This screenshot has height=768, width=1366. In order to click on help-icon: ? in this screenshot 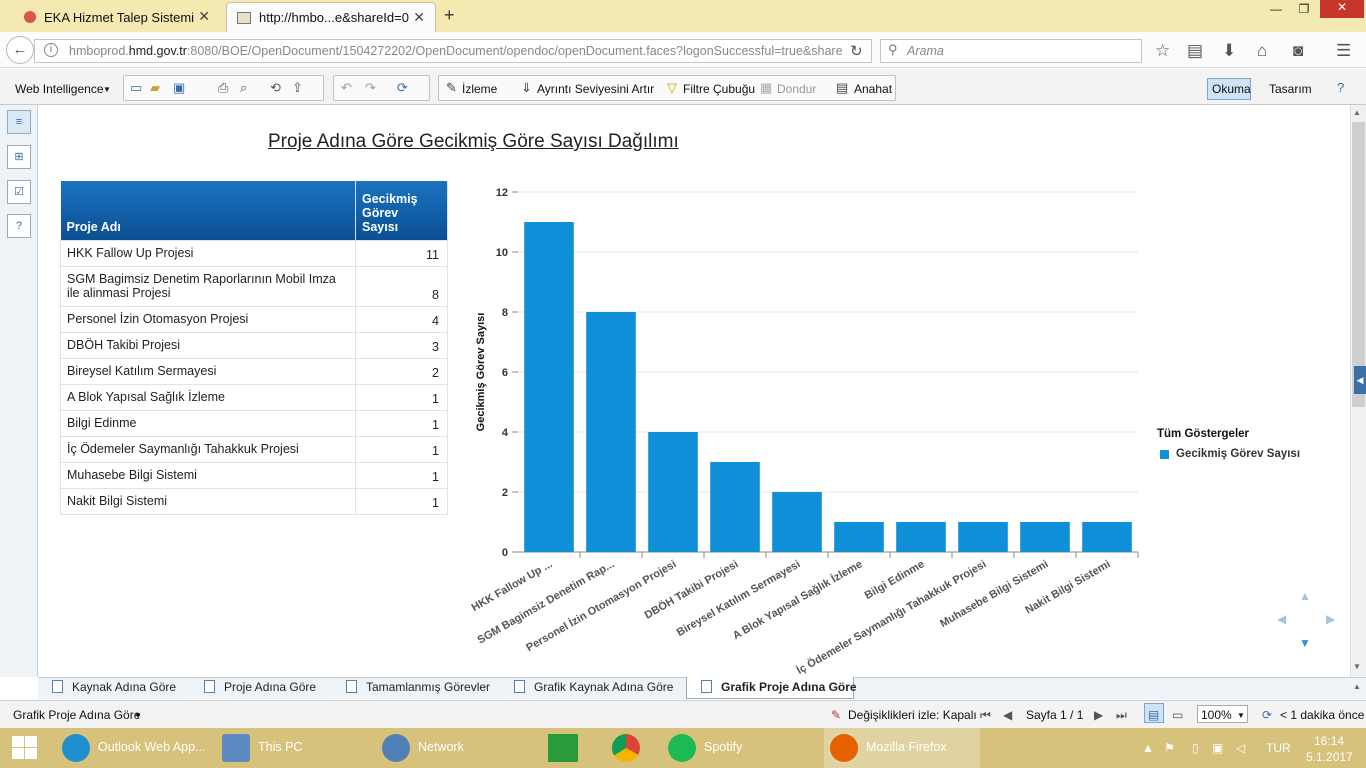, I will do `click(1341, 87)`.